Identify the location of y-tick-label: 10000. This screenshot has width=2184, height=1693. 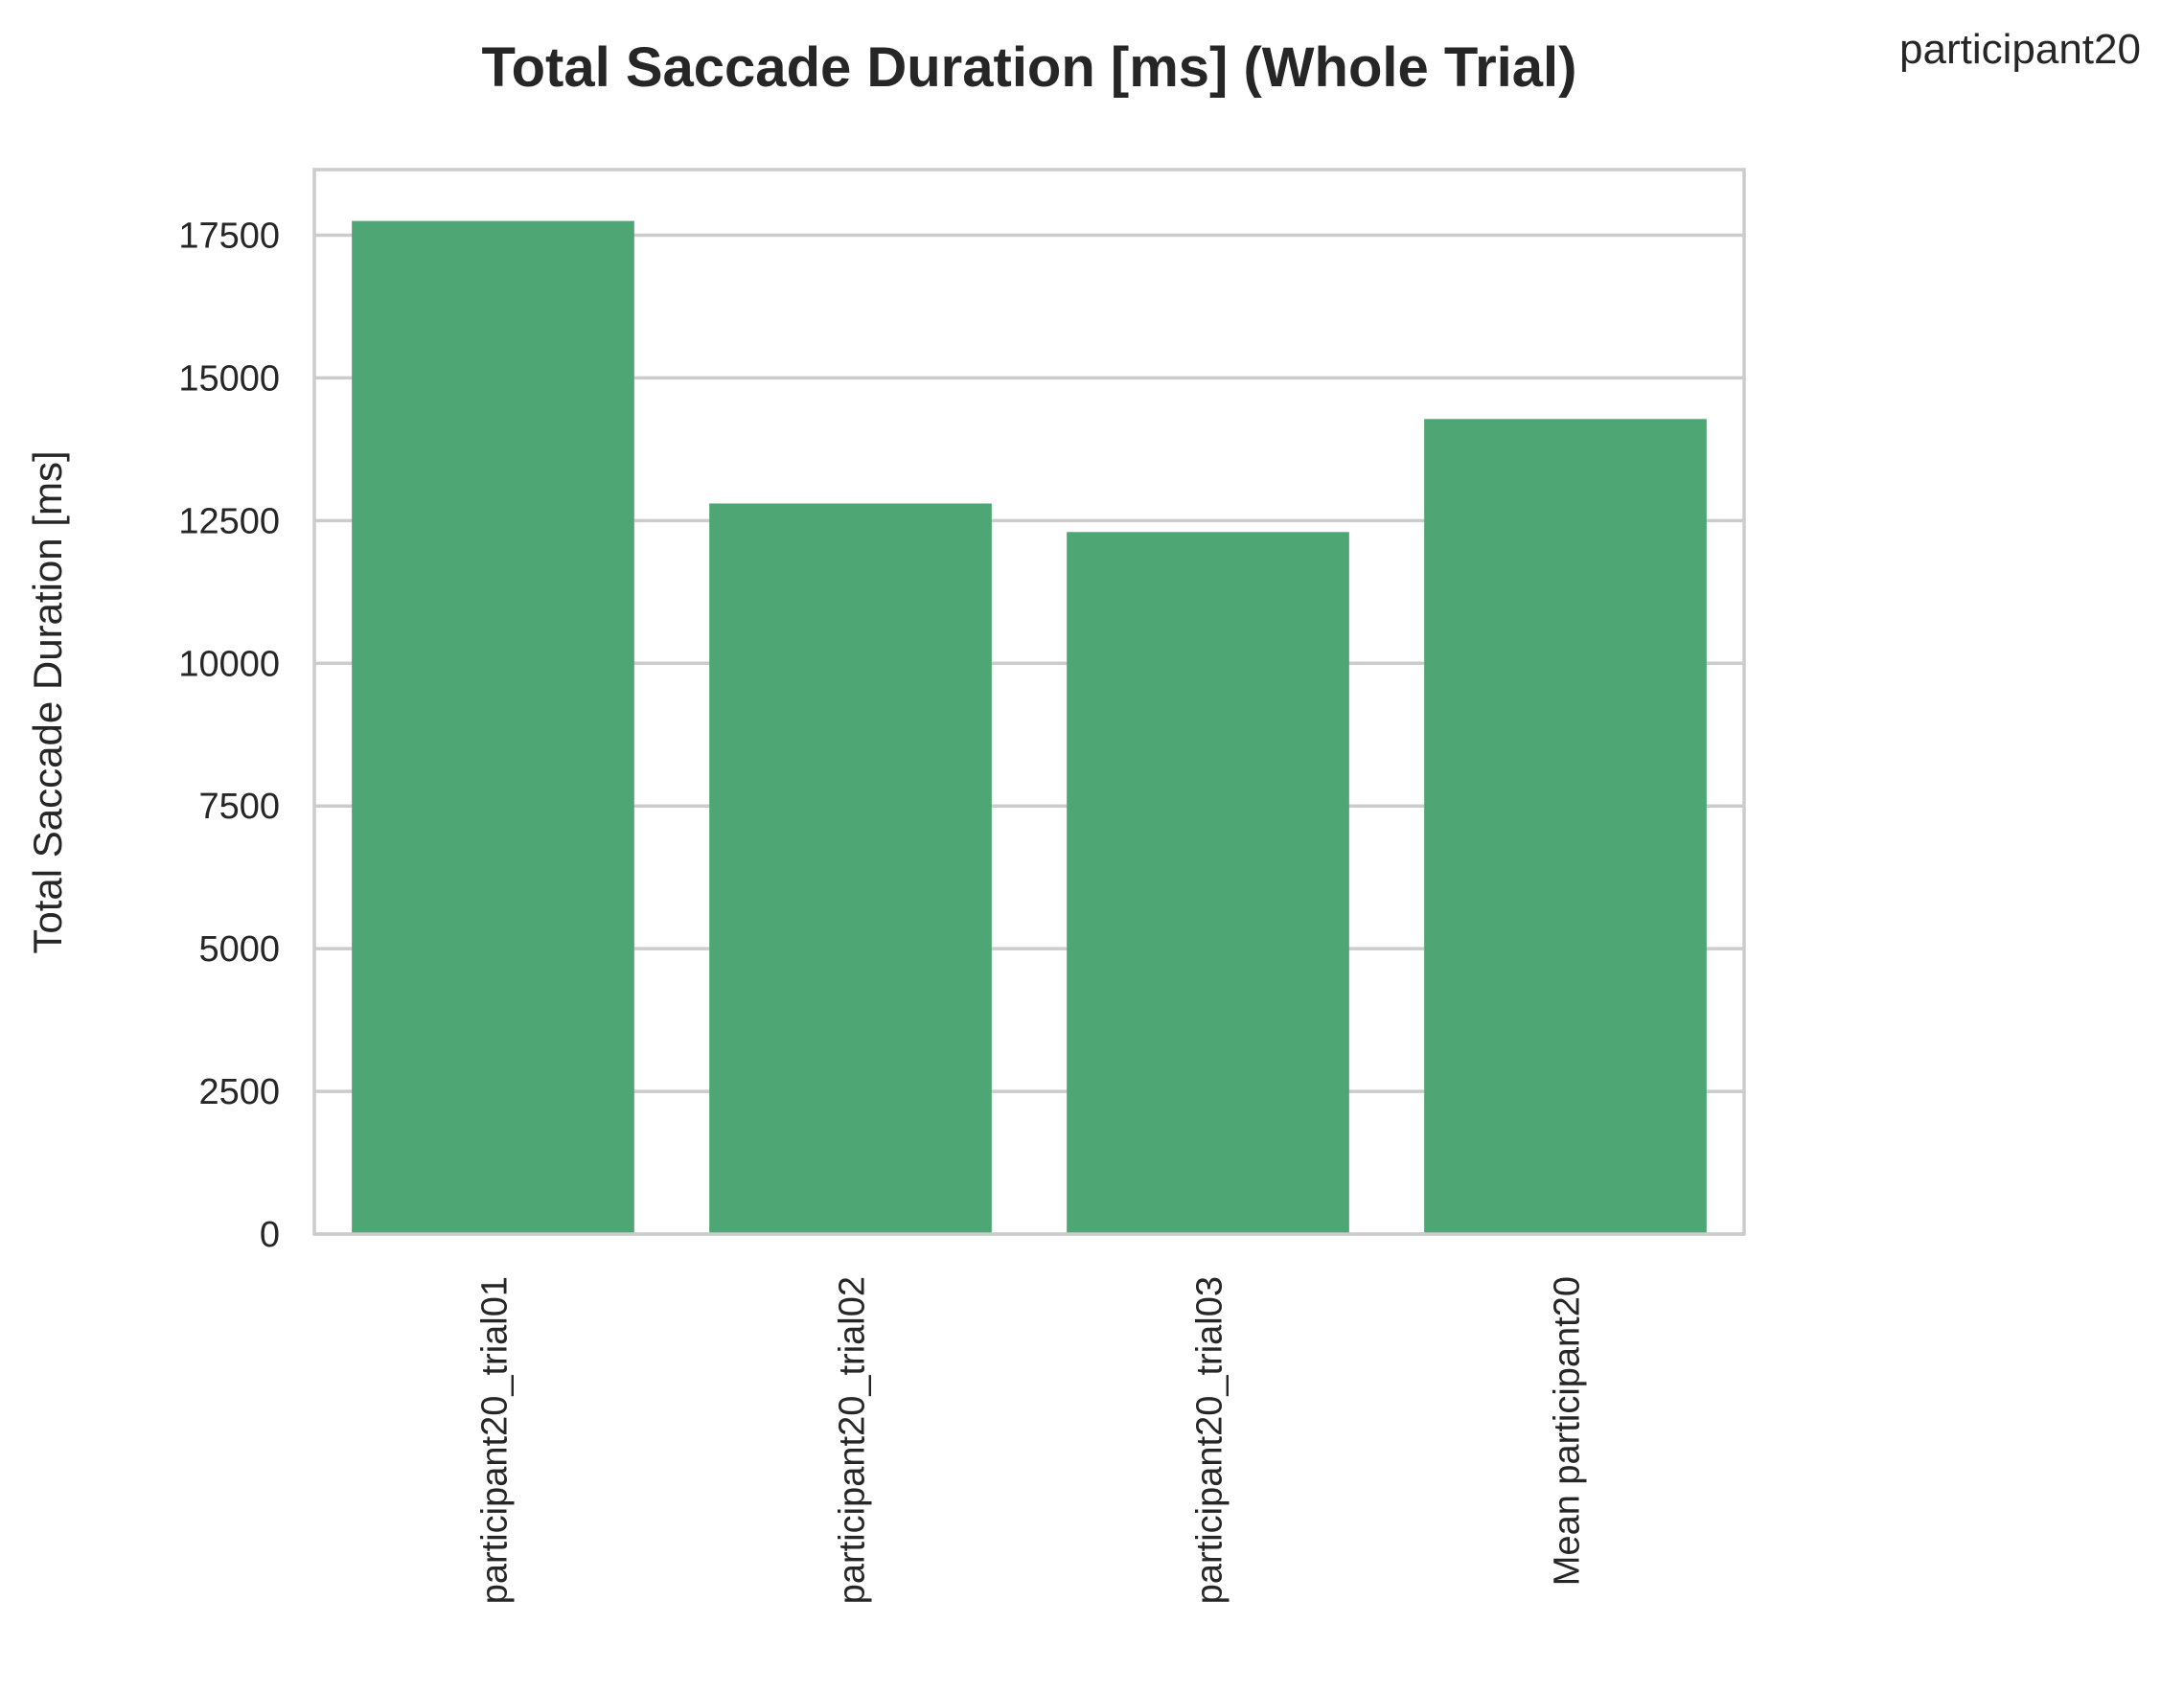
(229, 664).